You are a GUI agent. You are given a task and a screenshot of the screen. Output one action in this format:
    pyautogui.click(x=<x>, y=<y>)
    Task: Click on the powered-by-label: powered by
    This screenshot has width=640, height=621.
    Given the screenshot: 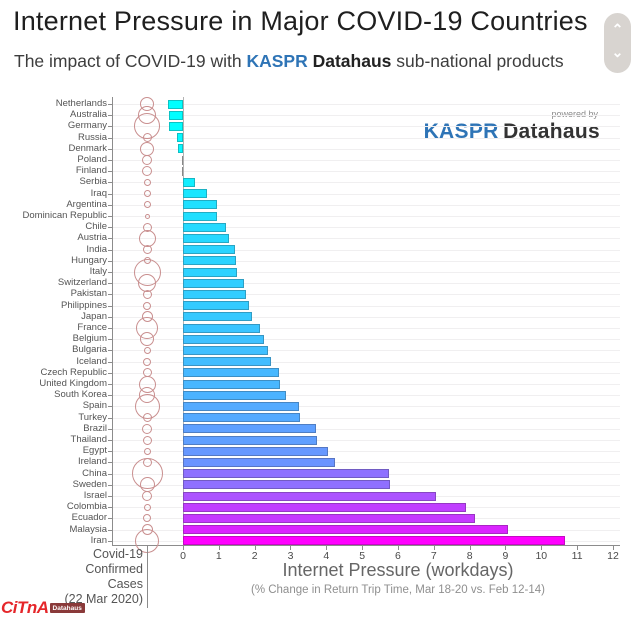 What is the action you would take?
    pyautogui.click(x=574, y=114)
    